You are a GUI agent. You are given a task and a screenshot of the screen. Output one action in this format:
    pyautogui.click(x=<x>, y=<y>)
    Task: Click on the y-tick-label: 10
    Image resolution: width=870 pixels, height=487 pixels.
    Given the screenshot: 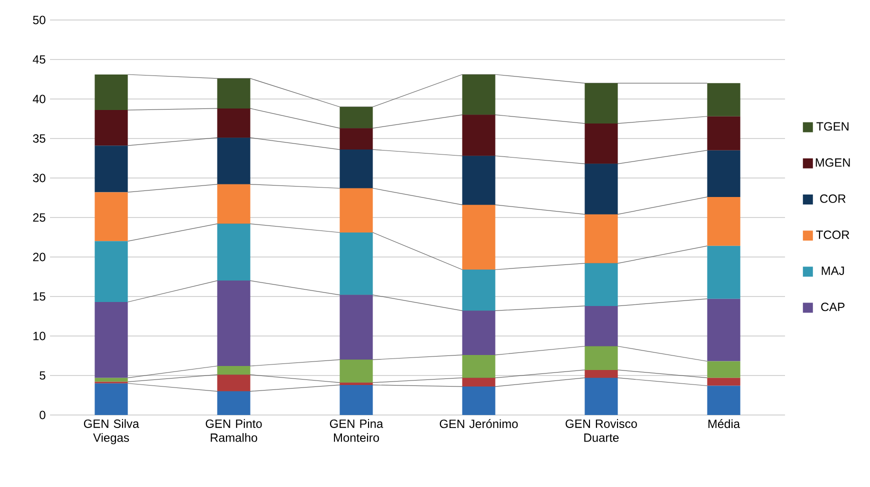 What is the action you would take?
    pyautogui.click(x=39, y=336)
    